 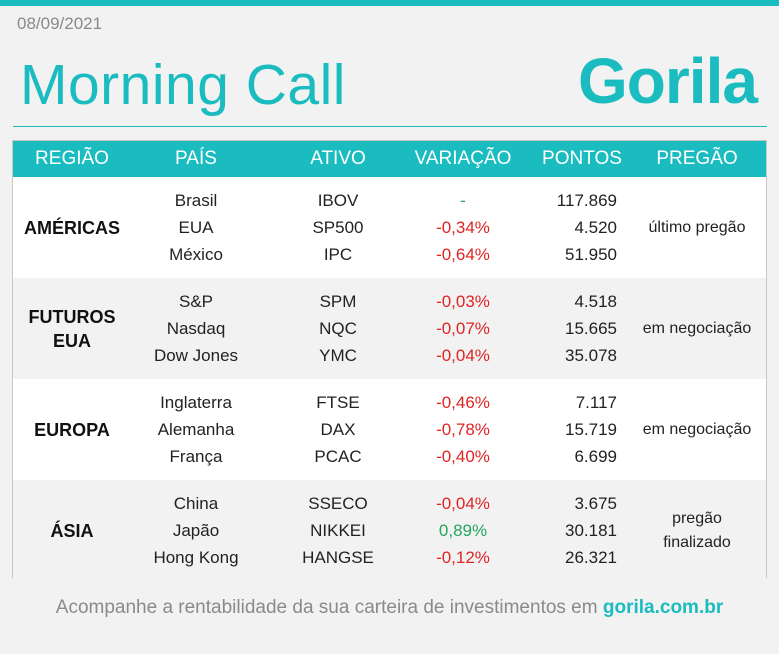 What do you see at coordinates (389, 159) in the screenshot?
I see `table-header: REGIÃO PAÍS ATIVO VARIAÇÃO PONTOS PREGÃO` at bounding box center [389, 159].